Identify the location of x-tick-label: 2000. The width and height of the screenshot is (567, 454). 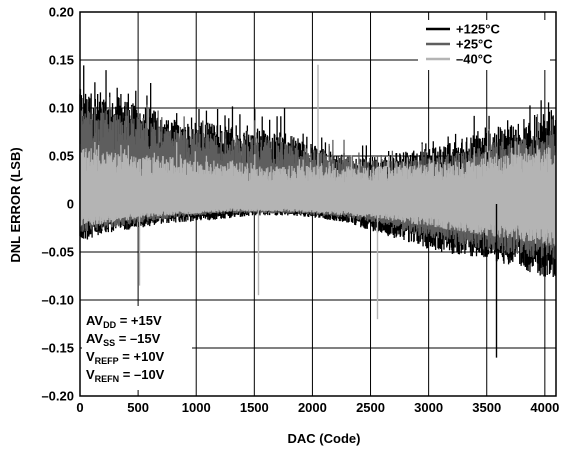
(312, 407).